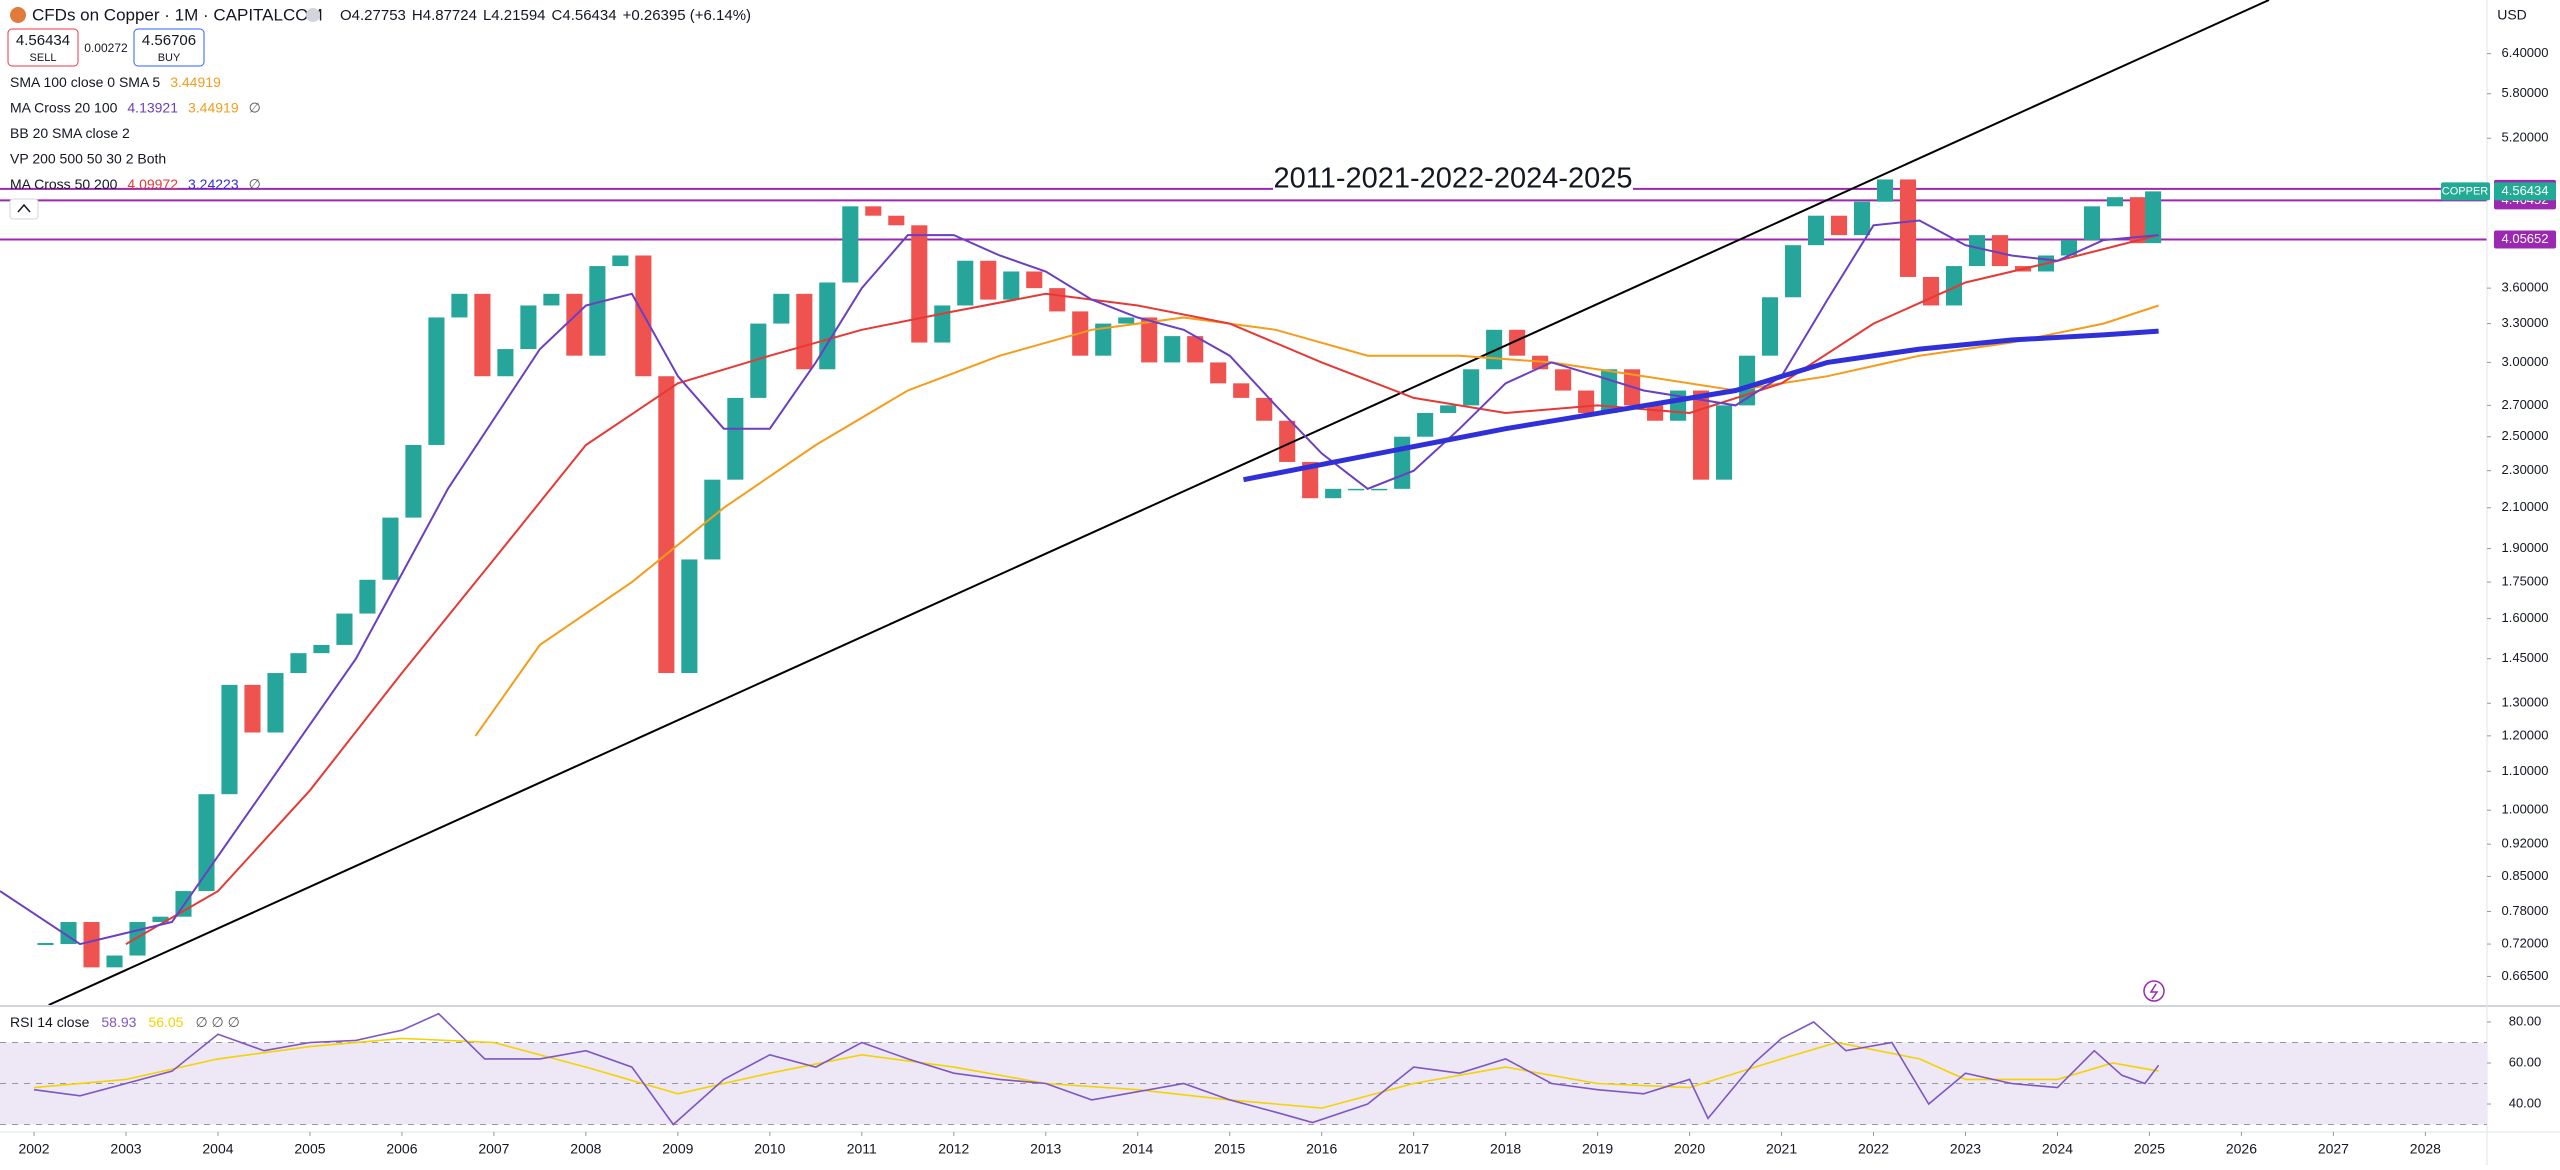 This screenshot has width=2560, height=1170. Describe the element at coordinates (769, 1149) in the screenshot. I see `x-tick-label: 2010` at that location.